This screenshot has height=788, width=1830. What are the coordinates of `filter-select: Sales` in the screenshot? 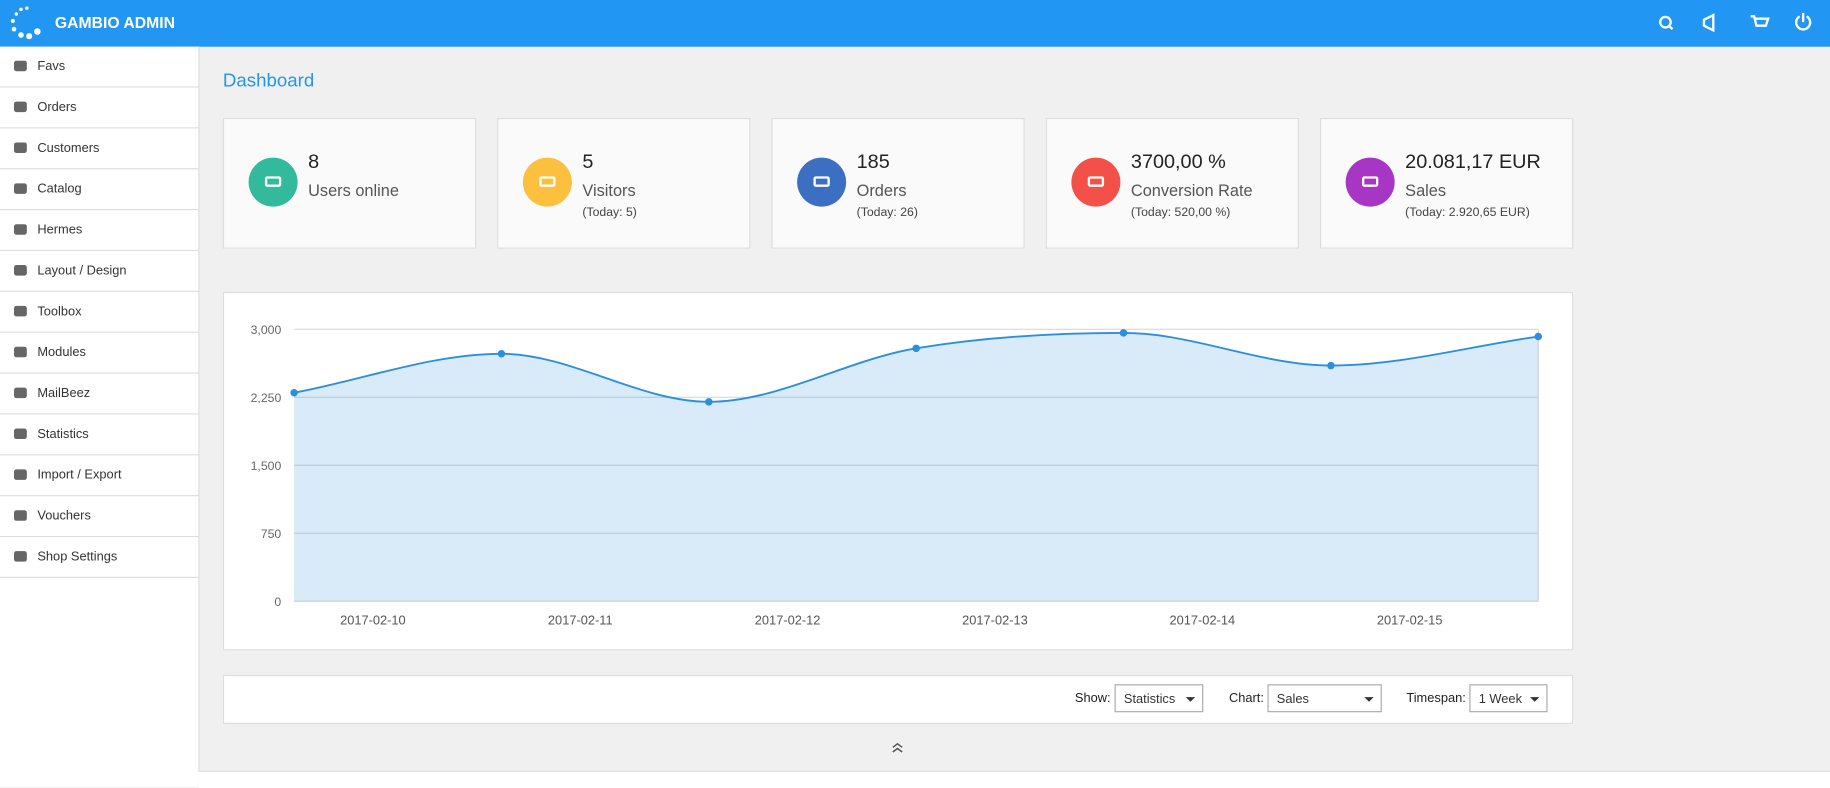 It's located at (1324, 698).